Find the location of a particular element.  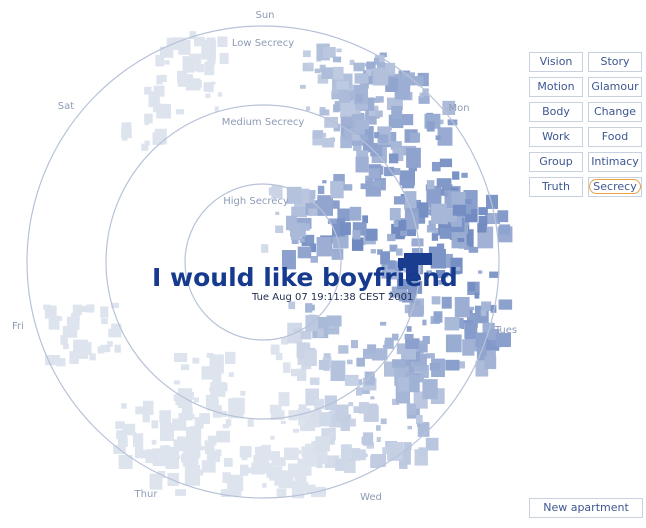

category-button: Secrecy is located at coordinates (615, 187).